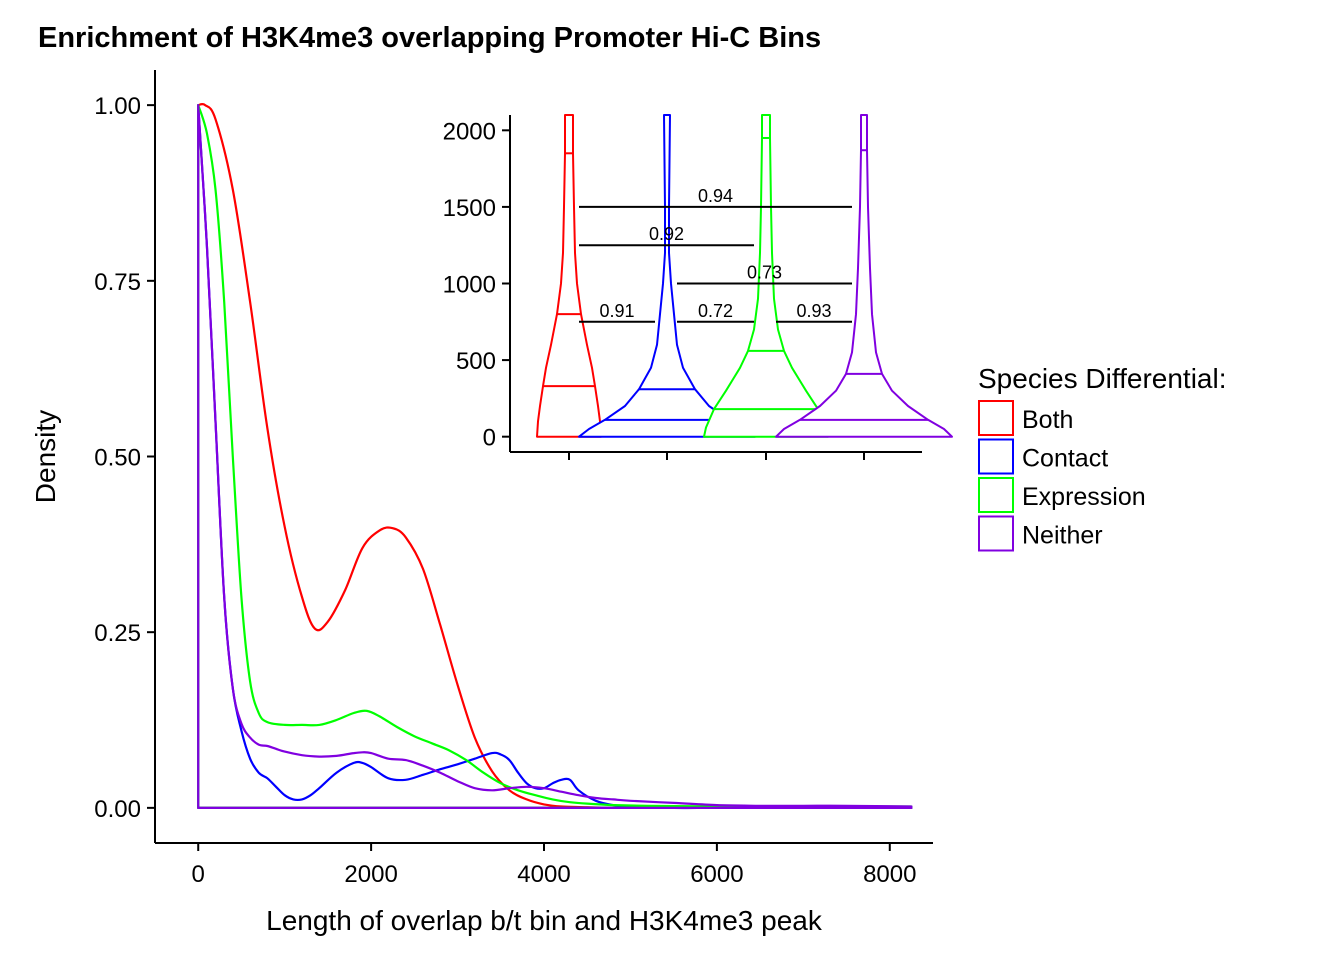 The image size is (1344, 960). I want to click on violin-expression, so click(766, 276).